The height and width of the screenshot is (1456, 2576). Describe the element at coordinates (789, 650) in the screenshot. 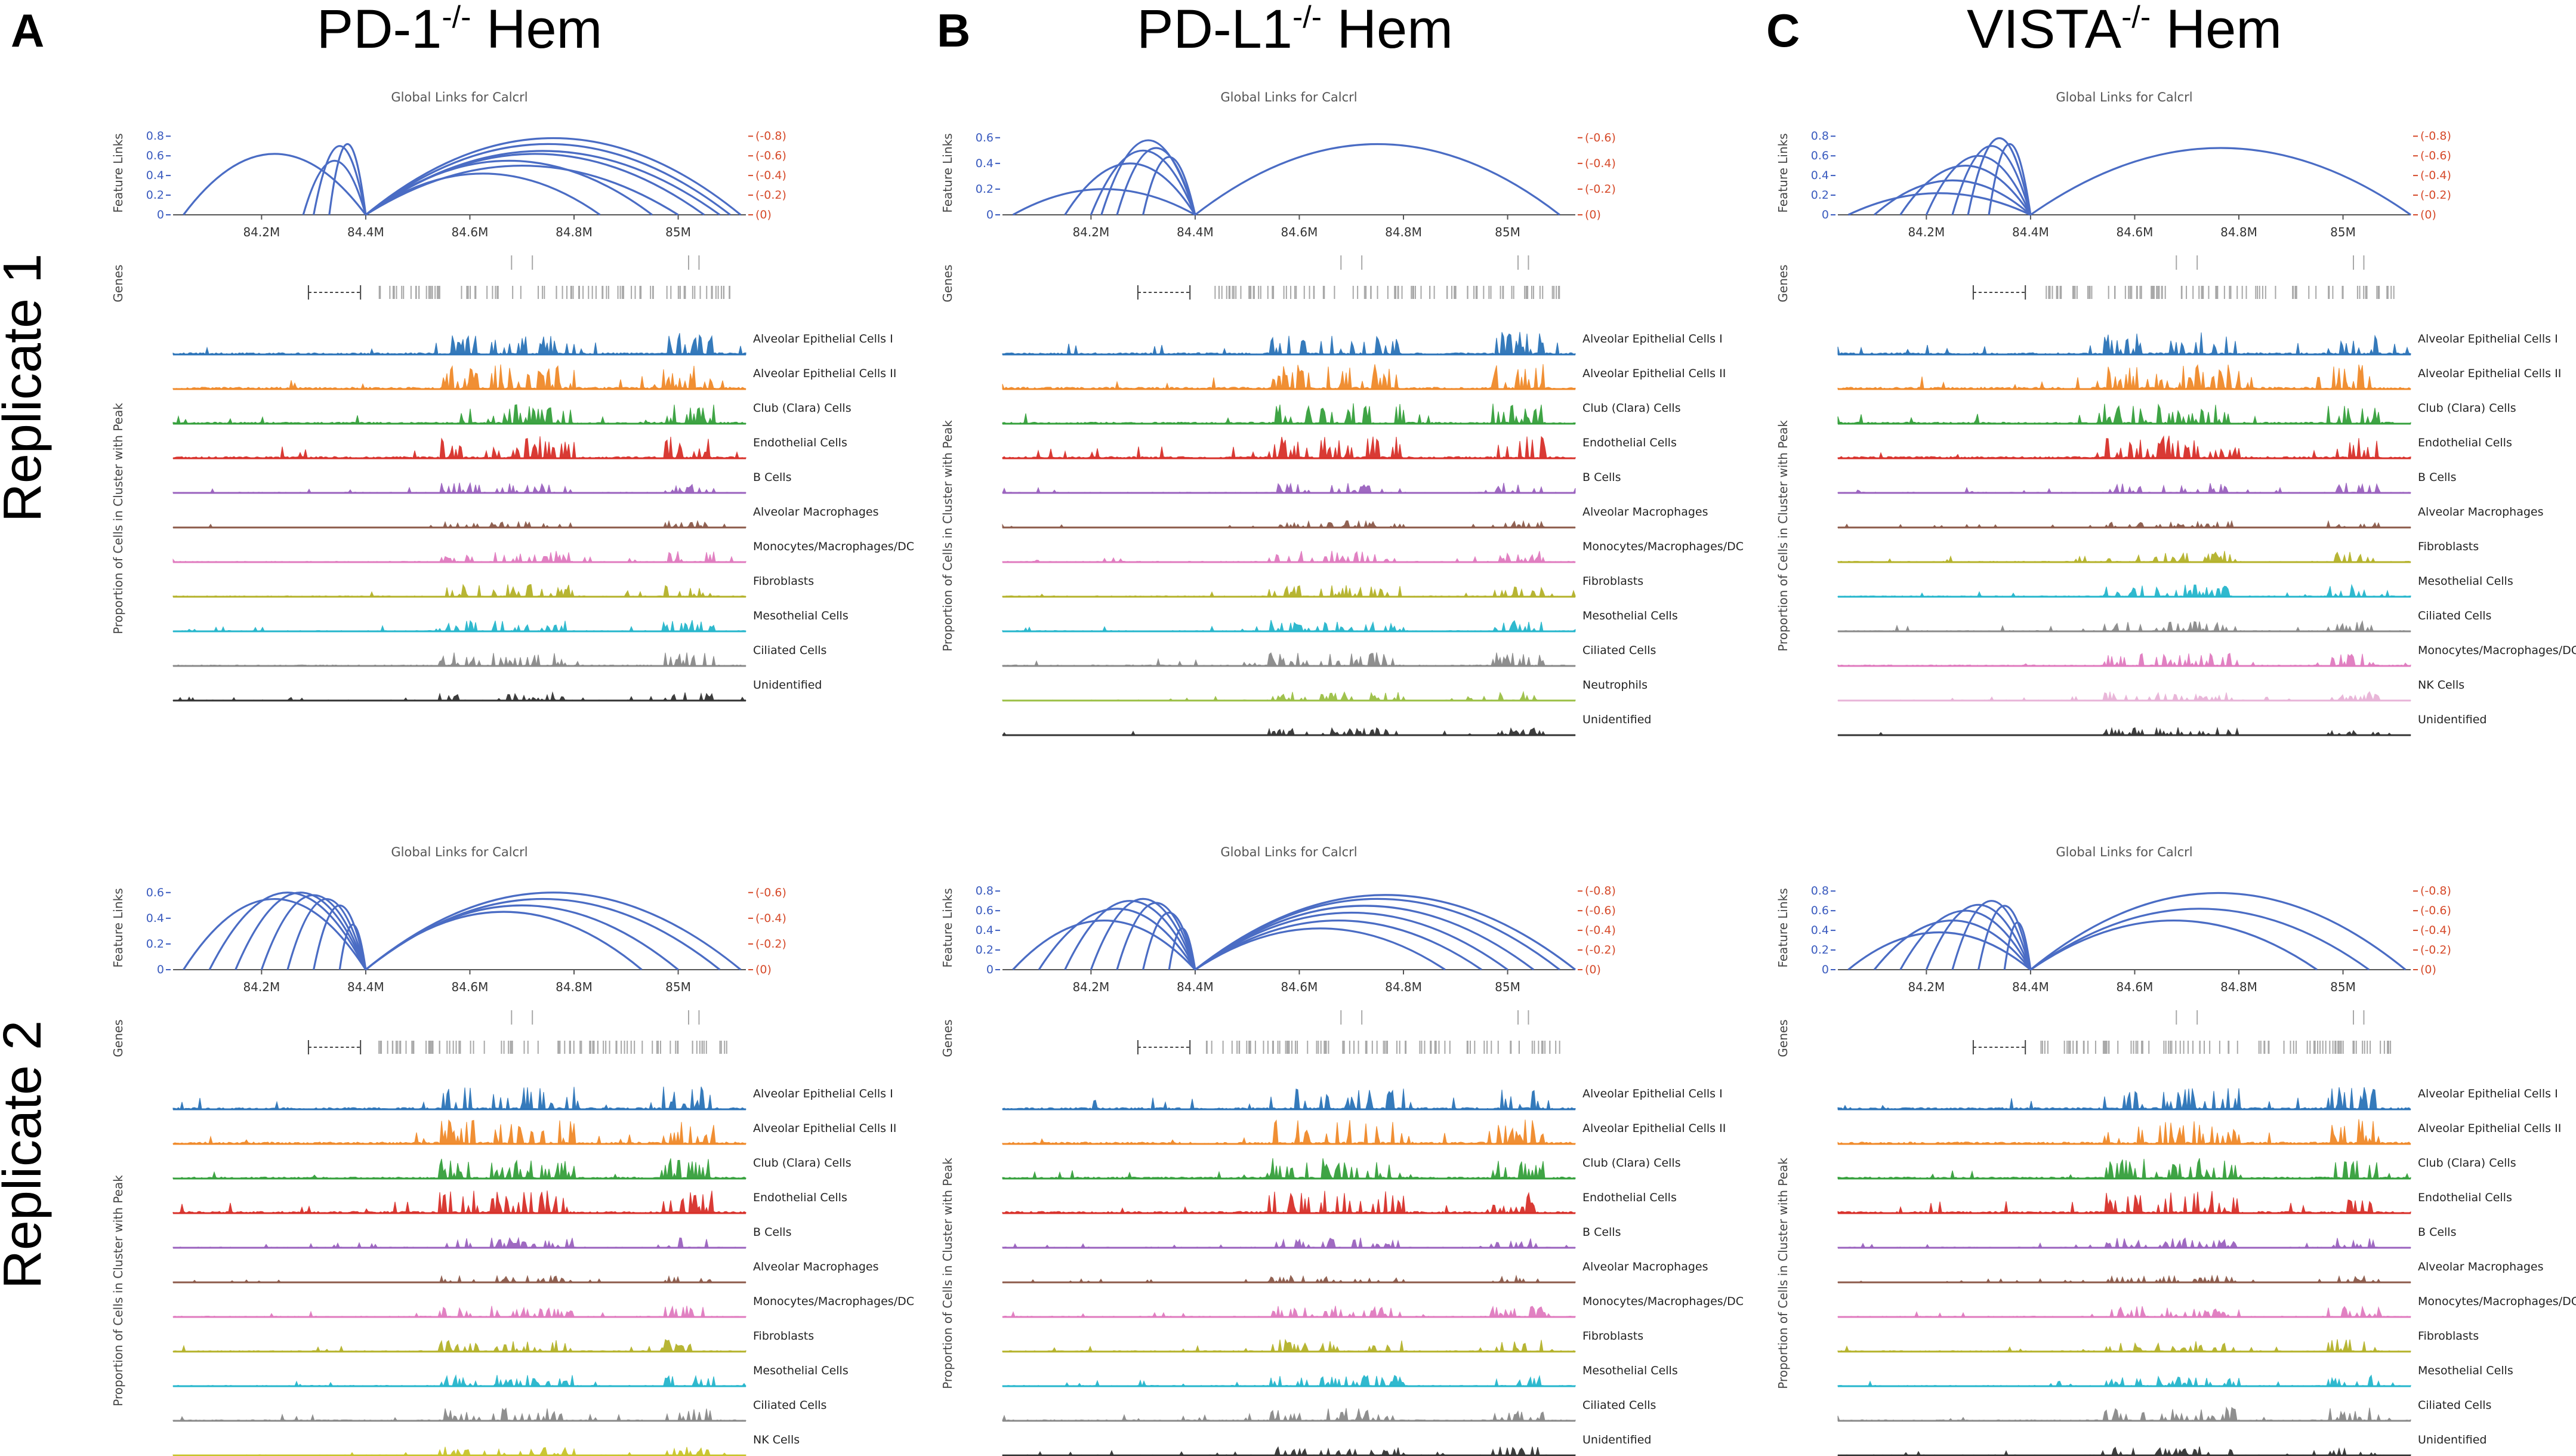

I see `track-label: Ciliated Cells` at that location.